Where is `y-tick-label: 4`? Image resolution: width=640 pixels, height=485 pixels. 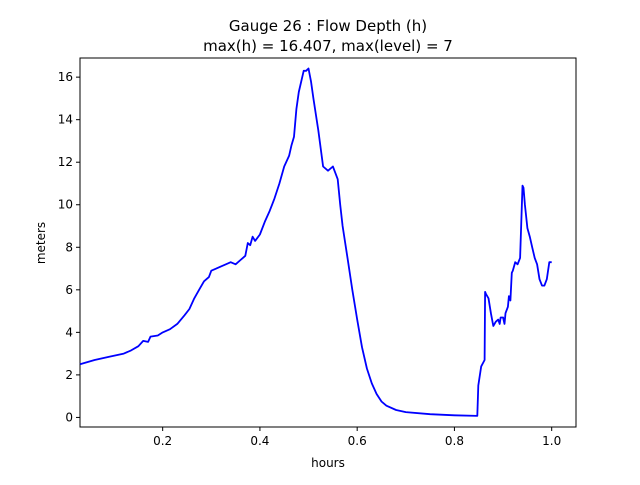 y-tick-label: 4 is located at coordinates (69, 332).